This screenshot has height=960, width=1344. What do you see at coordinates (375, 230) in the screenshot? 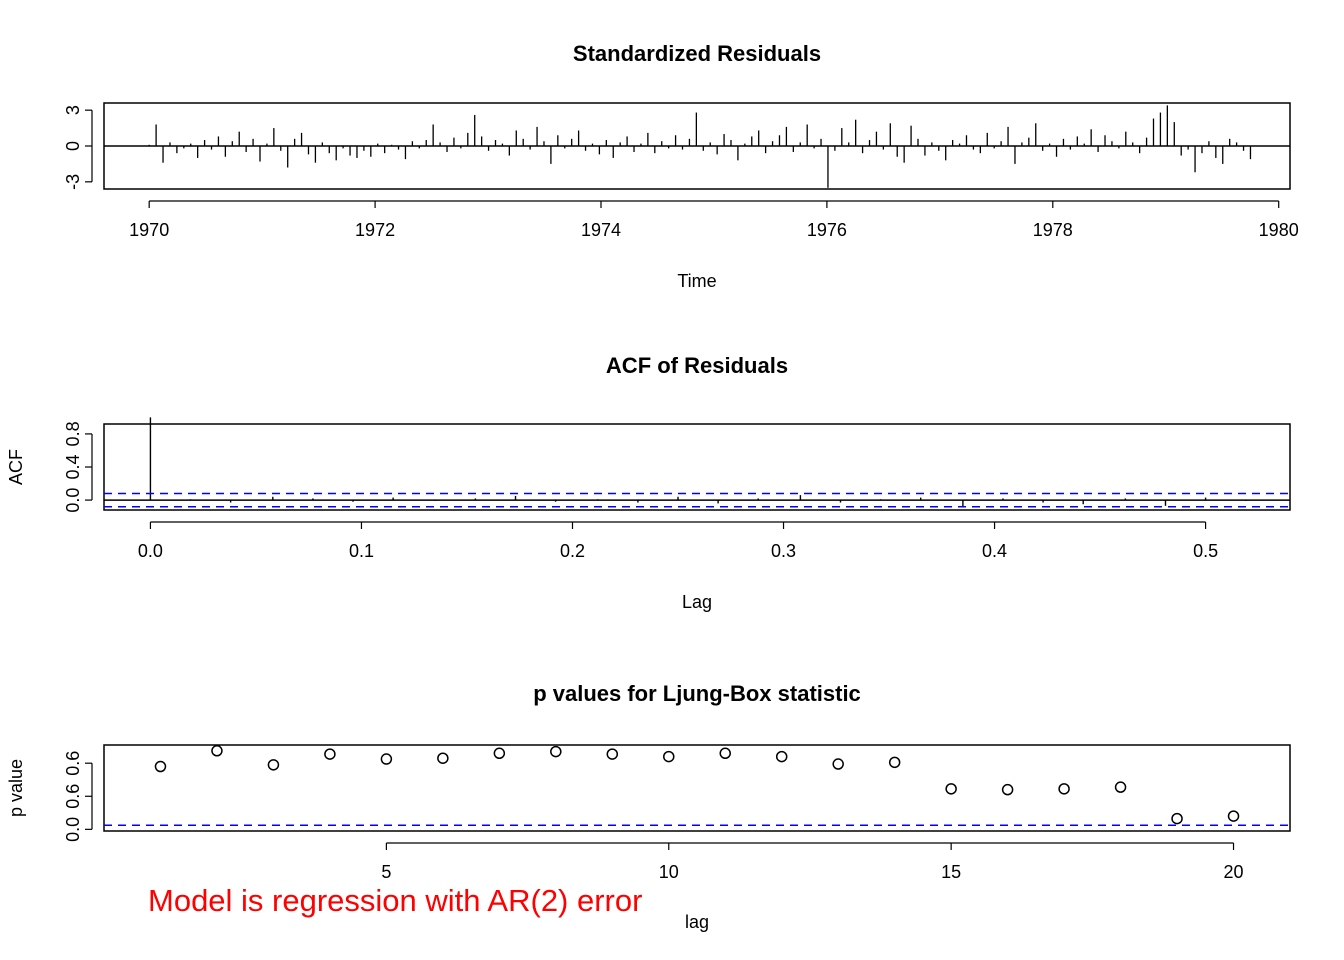
I see `residuals-x-tick-label: 1972` at bounding box center [375, 230].